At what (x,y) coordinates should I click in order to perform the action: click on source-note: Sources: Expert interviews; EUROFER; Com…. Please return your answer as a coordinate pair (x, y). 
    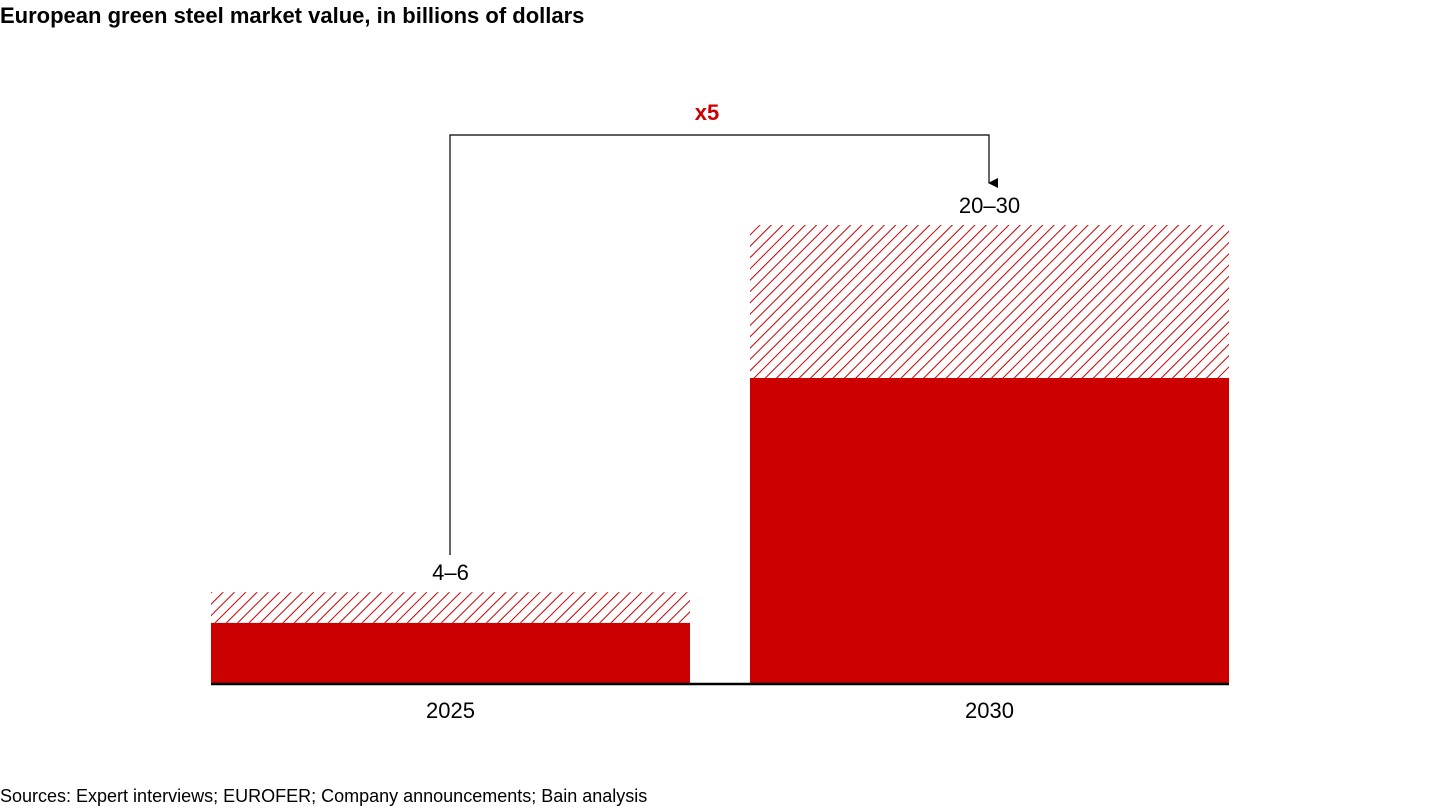
    Looking at the image, I should click on (323, 796).